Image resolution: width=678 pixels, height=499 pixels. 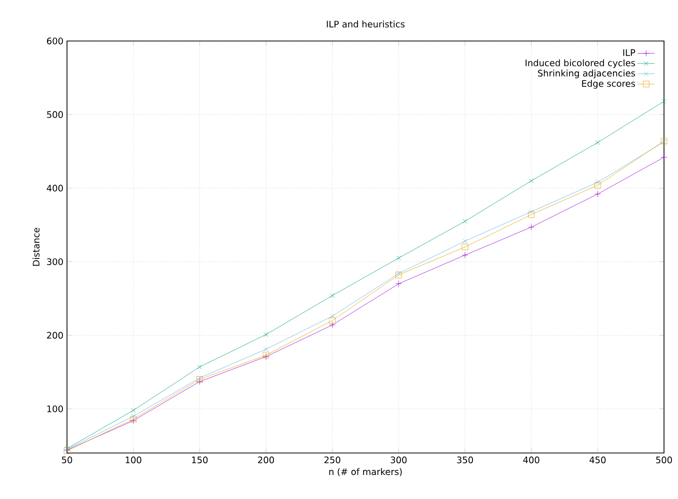 What do you see at coordinates (200, 460) in the screenshot?
I see `x-tick-label: 150` at bounding box center [200, 460].